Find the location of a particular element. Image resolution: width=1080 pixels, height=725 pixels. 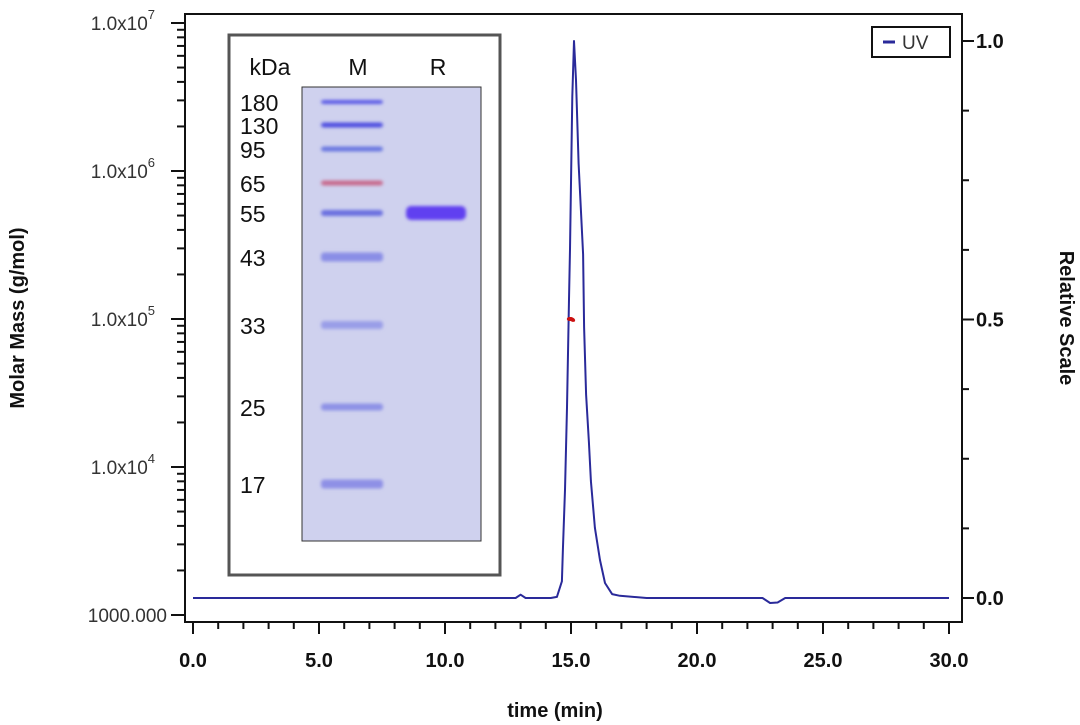

marker-label-180: 180 is located at coordinates (259, 103).